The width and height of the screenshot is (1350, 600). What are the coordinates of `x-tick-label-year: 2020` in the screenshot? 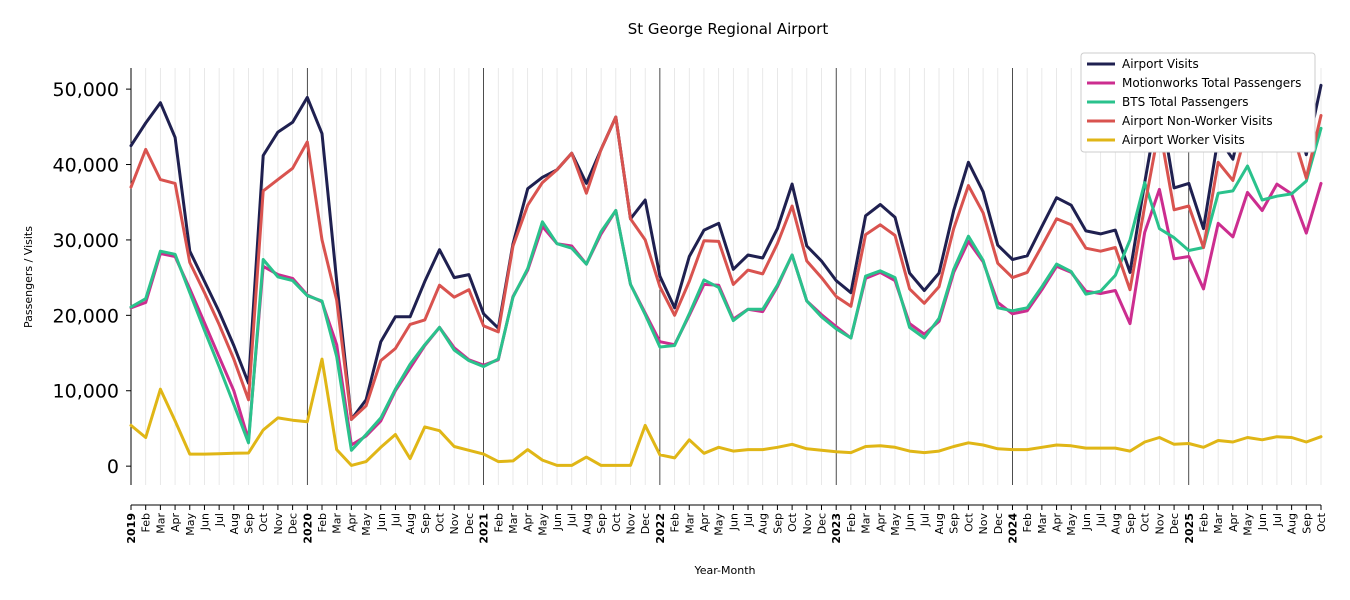 It's located at (307, 528).